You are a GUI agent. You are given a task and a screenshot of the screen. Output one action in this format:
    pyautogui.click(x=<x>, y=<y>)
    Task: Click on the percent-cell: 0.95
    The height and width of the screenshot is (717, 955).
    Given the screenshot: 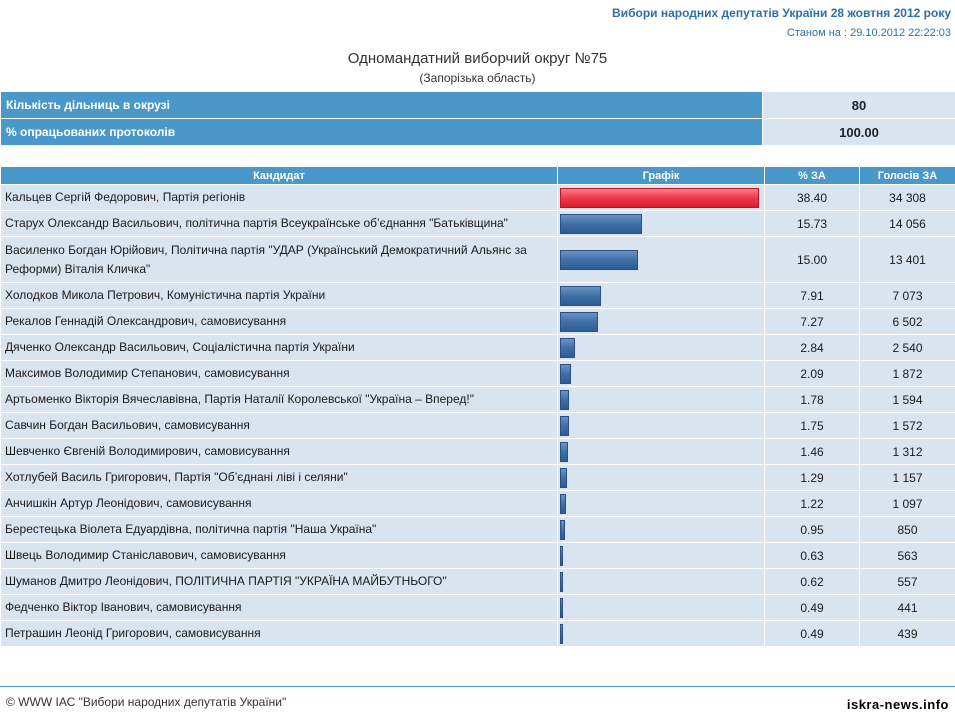 What is the action you would take?
    pyautogui.click(x=812, y=530)
    